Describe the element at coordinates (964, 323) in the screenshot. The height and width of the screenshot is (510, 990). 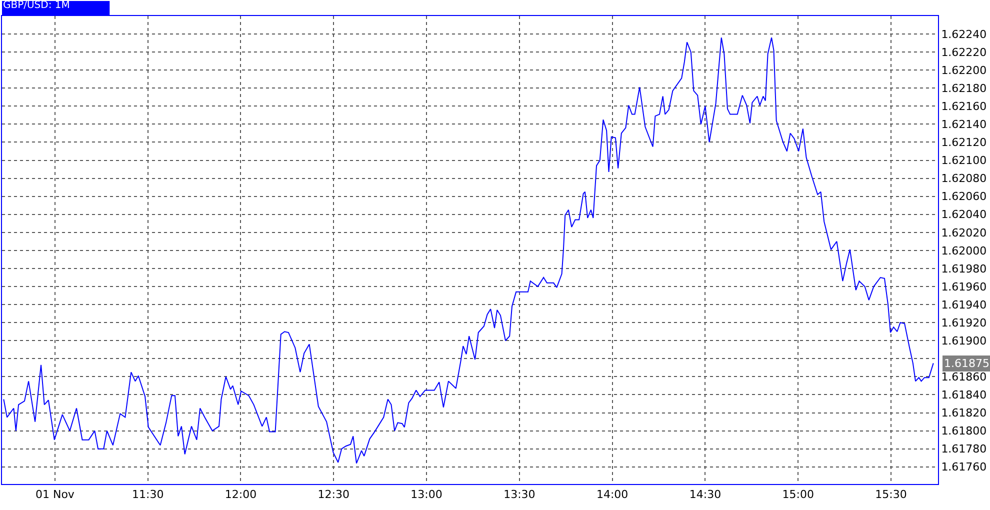
I see `y-tick-label: 1.61920` at that location.